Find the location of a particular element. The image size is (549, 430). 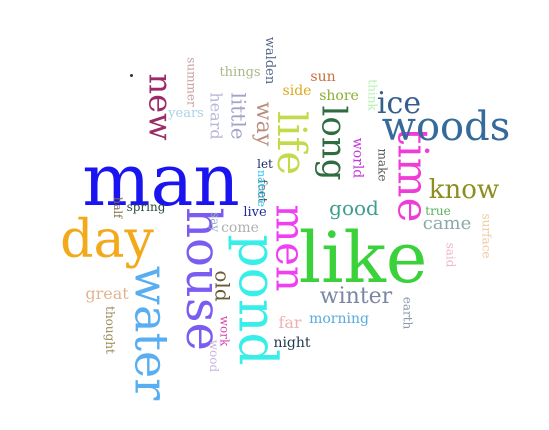

word-side: side is located at coordinates (297, 91).